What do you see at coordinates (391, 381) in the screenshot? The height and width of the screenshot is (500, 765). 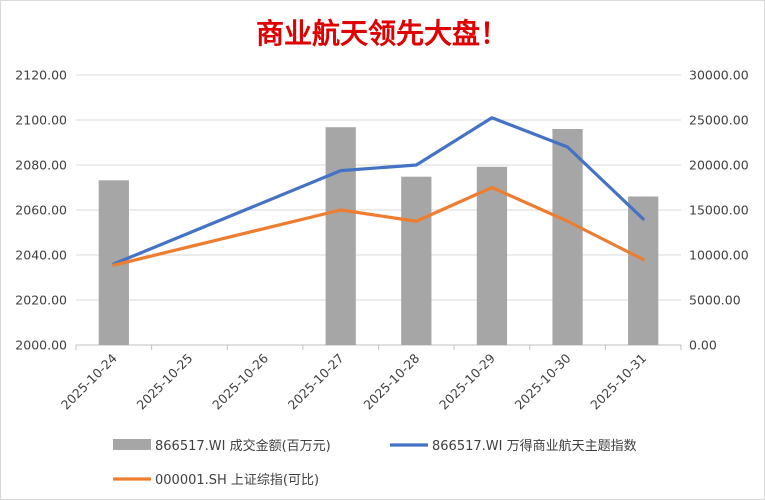 I see `x-tick-label: 2025-10-28` at bounding box center [391, 381].